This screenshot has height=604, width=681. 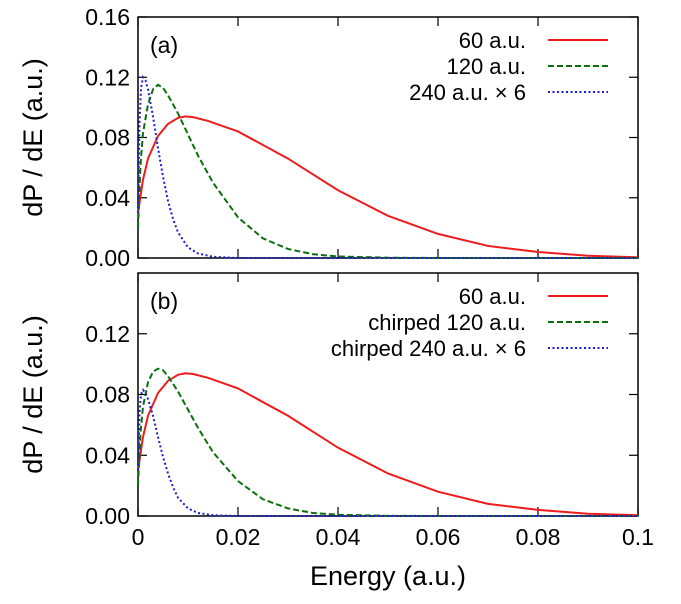 What do you see at coordinates (107, 17) in the screenshot?
I see `y-tick-label: 0.16` at bounding box center [107, 17].